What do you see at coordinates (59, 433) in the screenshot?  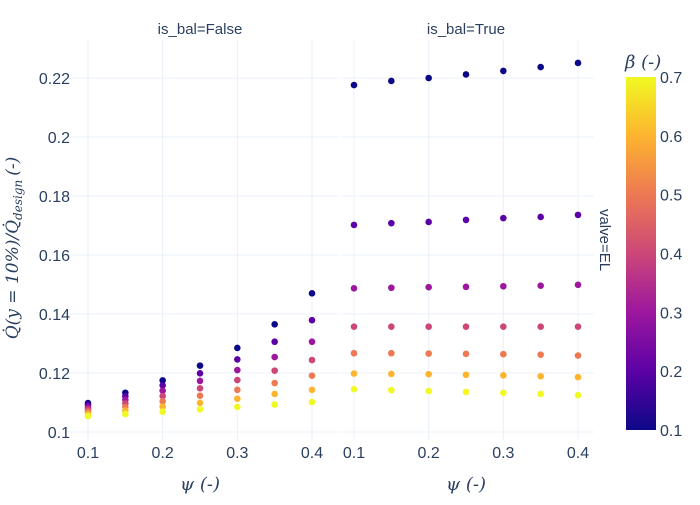 I see `y-tick-label: 0.1` at bounding box center [59, 433].